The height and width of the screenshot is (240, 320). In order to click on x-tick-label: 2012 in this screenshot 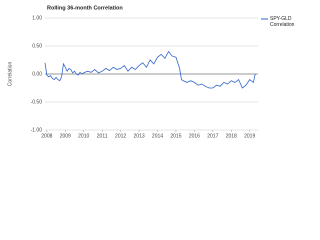, I will do `click(120, 136)`.